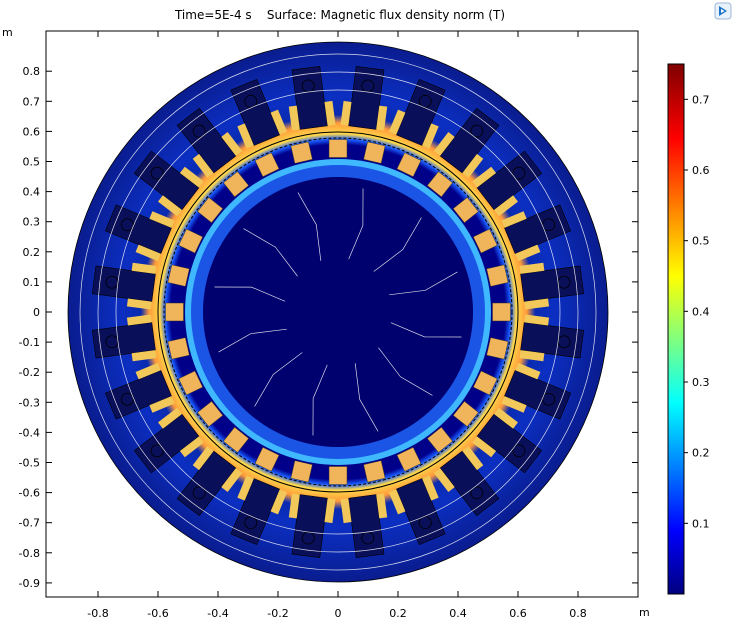 Image resolution: width=735 pixels, height=624 pixels. What do you see at coordinates (398, 613) in the screenshot?
I see `x-tick-label: 0.2` at bounding box center [398, 613].